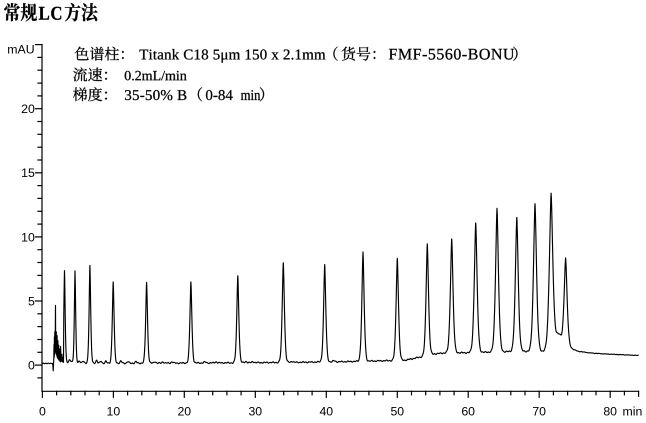  What do you see at coordinates (255, 412) in the screenshot?
I see `svg-text: 30` at bounding box center [255, 412].